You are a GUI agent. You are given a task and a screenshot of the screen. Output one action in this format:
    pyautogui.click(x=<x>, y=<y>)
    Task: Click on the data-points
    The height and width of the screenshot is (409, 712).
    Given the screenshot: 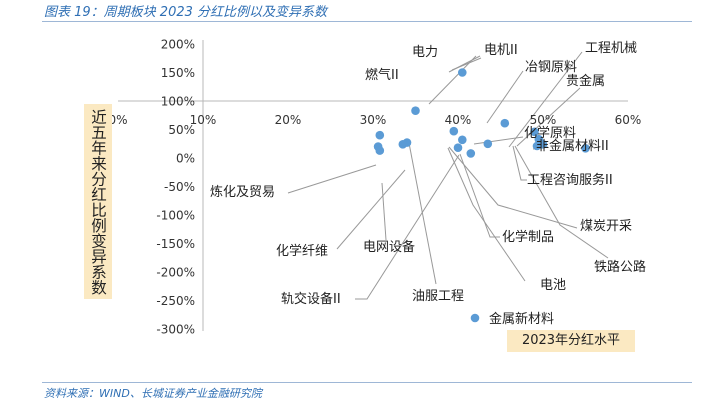 What is the action you would take?
    pyautogui.click(x=481, y=113)
    